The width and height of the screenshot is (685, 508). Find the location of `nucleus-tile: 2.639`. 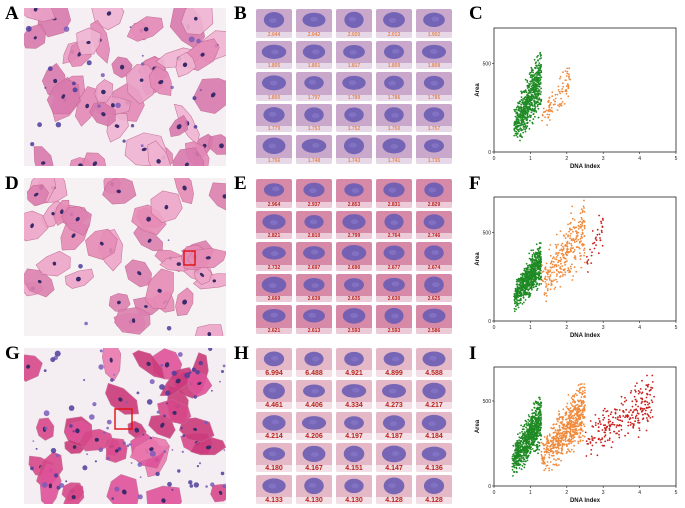

nucleus-tile: 2.639 is located at coordinates (314, 288).